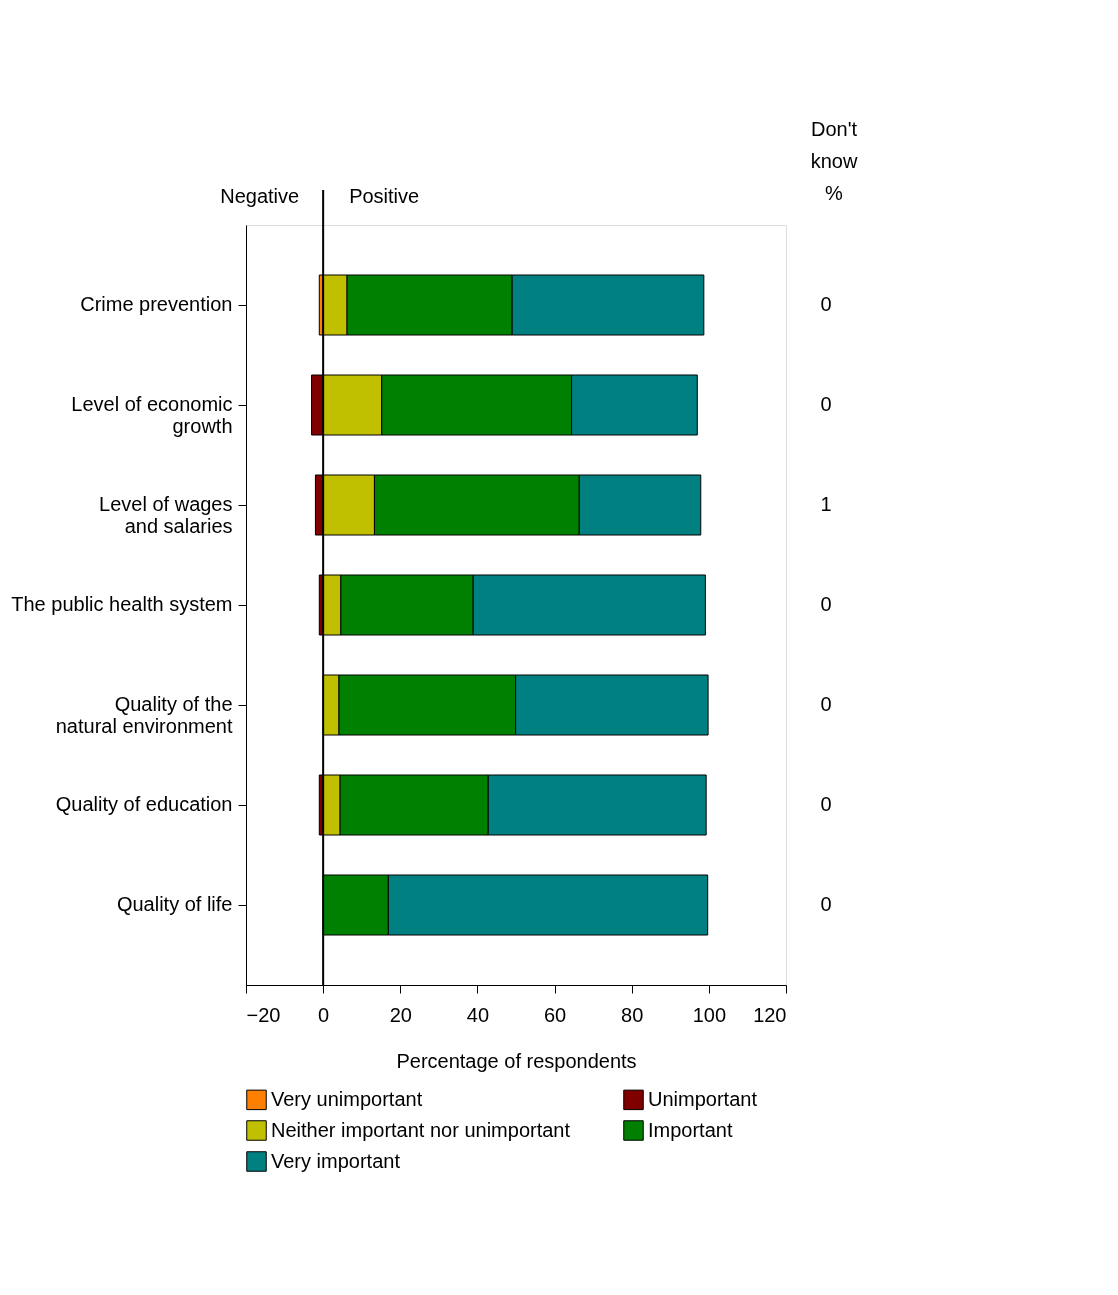 This screenshot has width=1118, height=1295. Describe the element at coordinates (144, 715) in the screenshot. I see `y-tick-label: Quality of the natural environment` at that location.